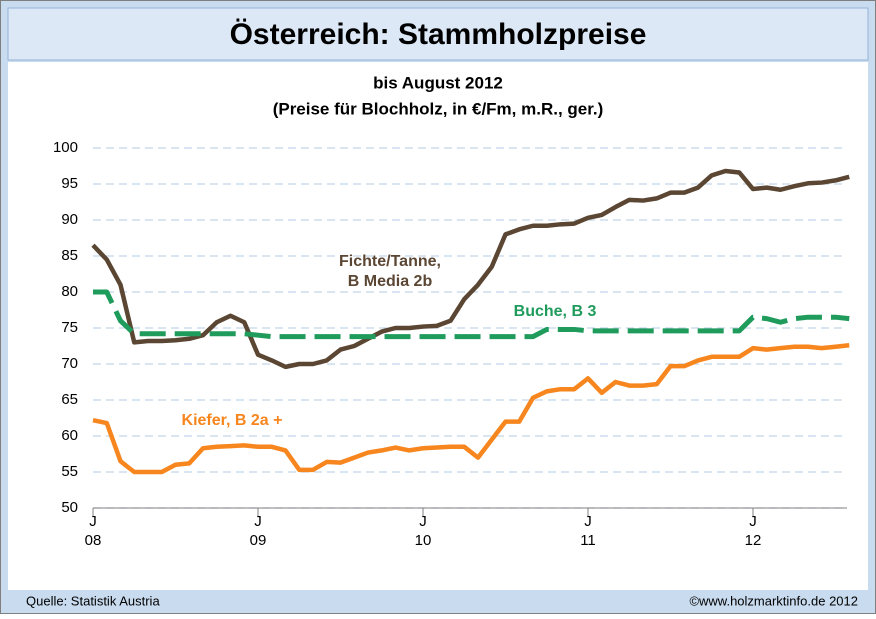 The width and height of the screenshot is (876, 619). I want to click on y-tick-label: 90, so click(69, 219).